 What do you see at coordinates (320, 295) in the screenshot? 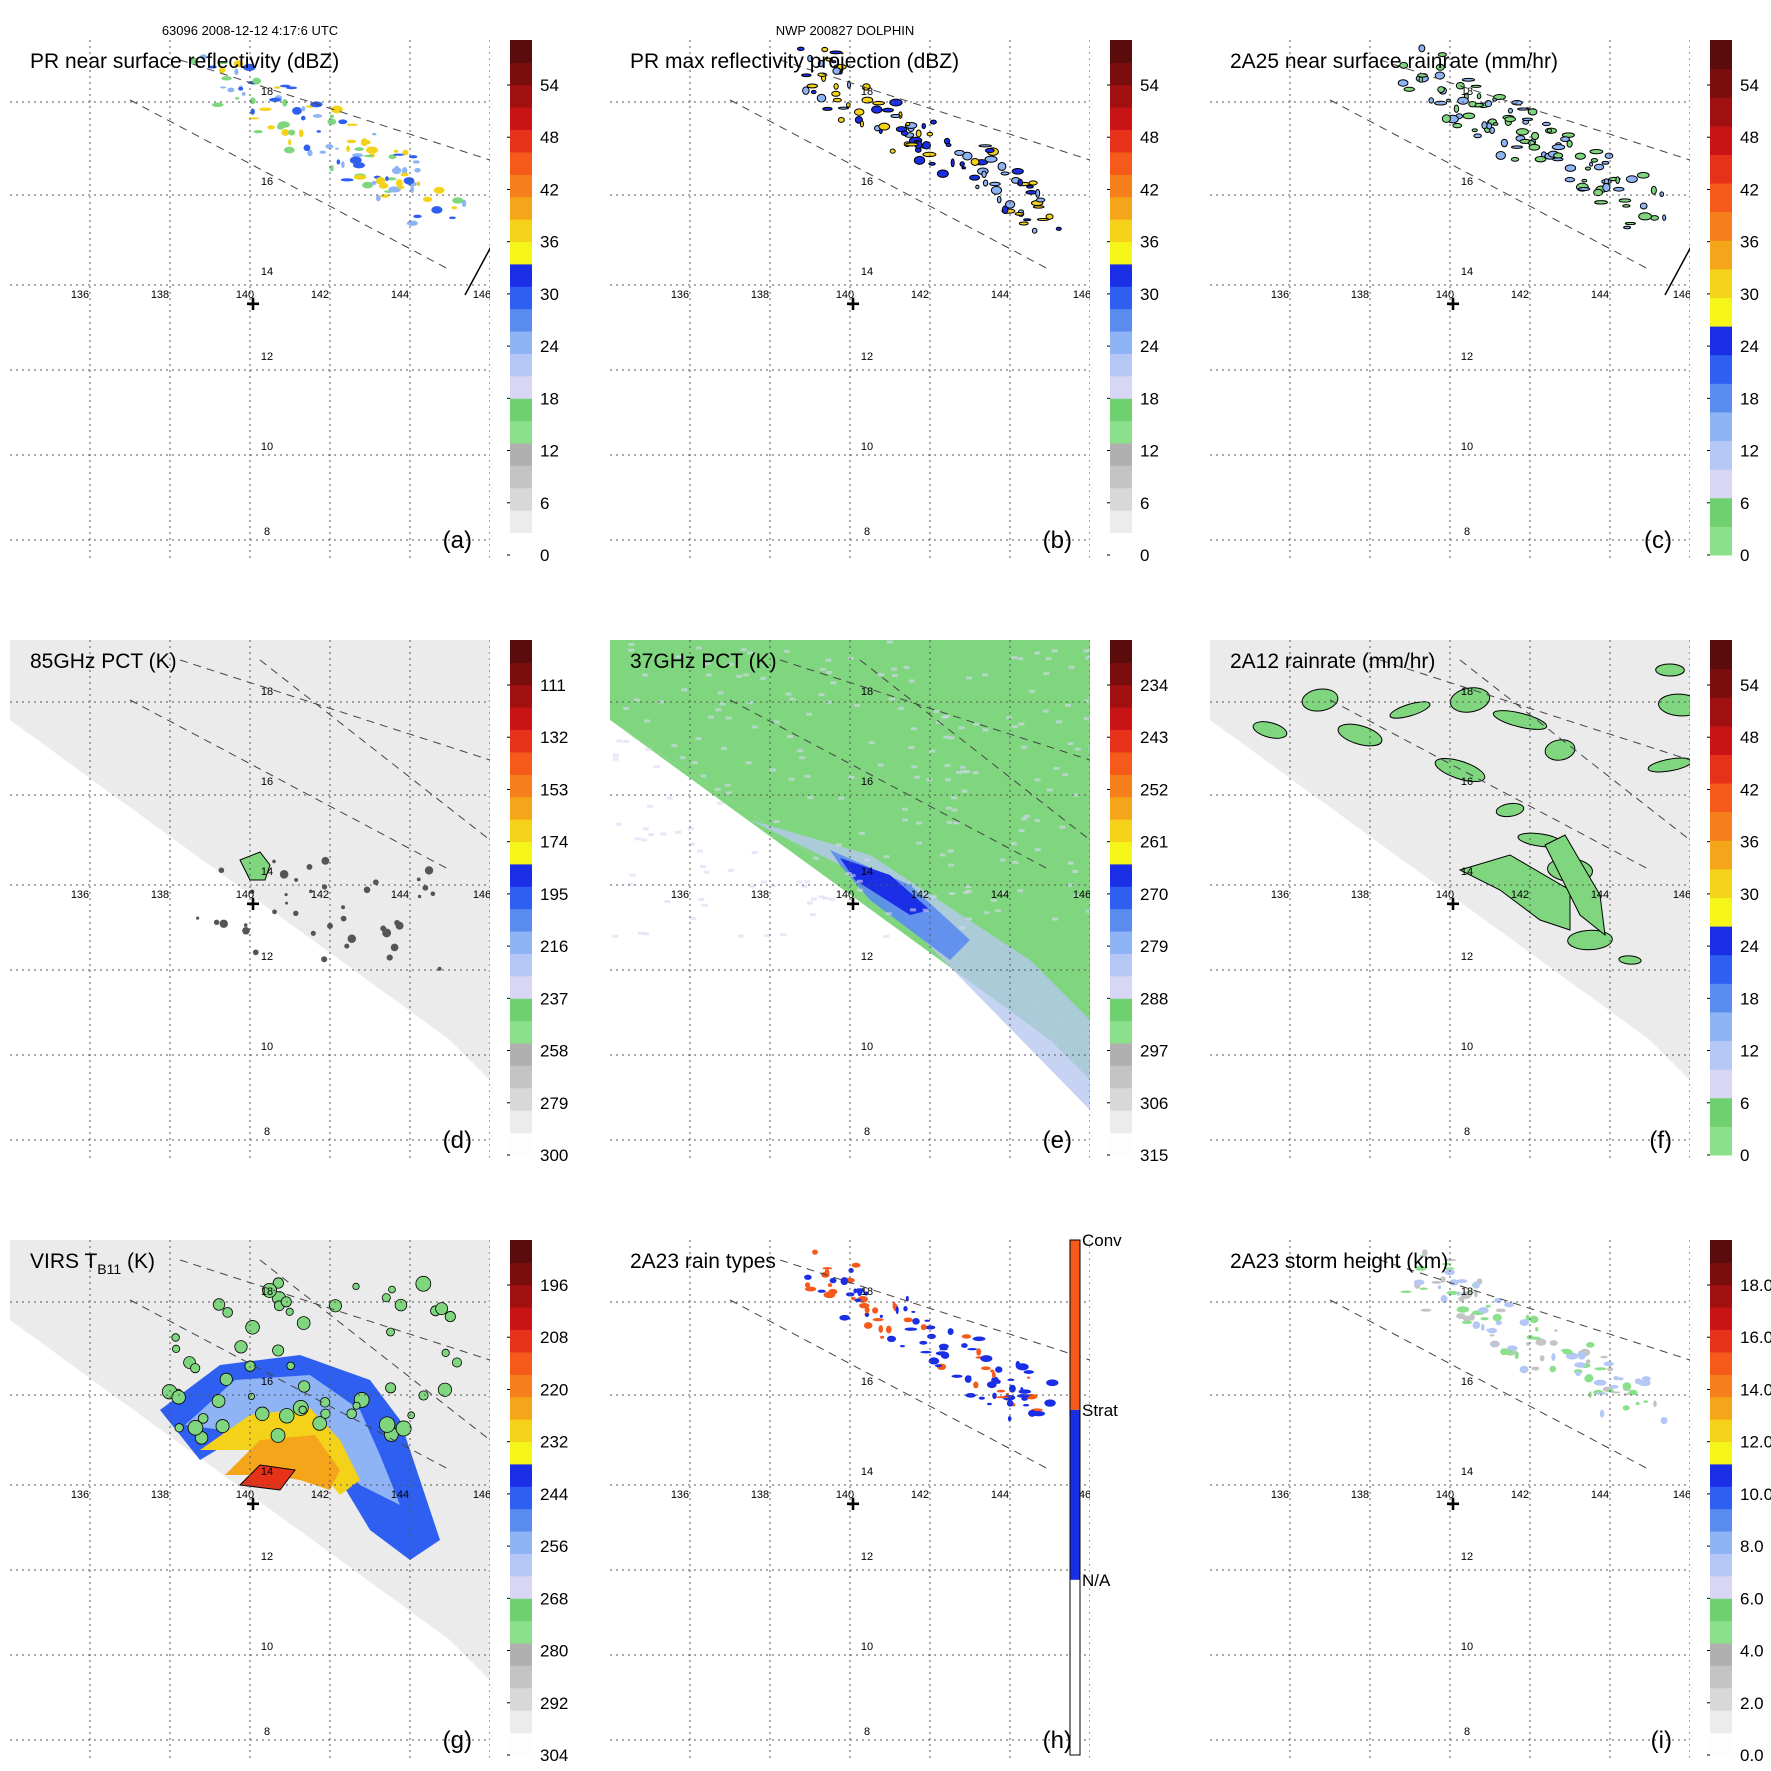
I see `lon-tick-label: 142` at bounding box center [320, 295].